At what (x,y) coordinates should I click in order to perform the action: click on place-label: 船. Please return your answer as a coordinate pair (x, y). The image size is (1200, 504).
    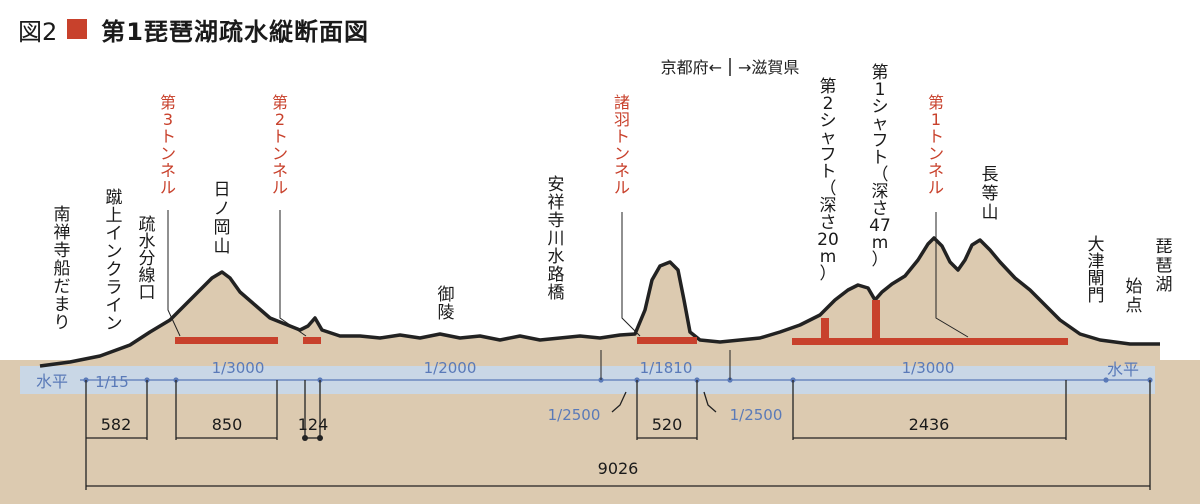
    Looking at the image, I should click on (62, 269).